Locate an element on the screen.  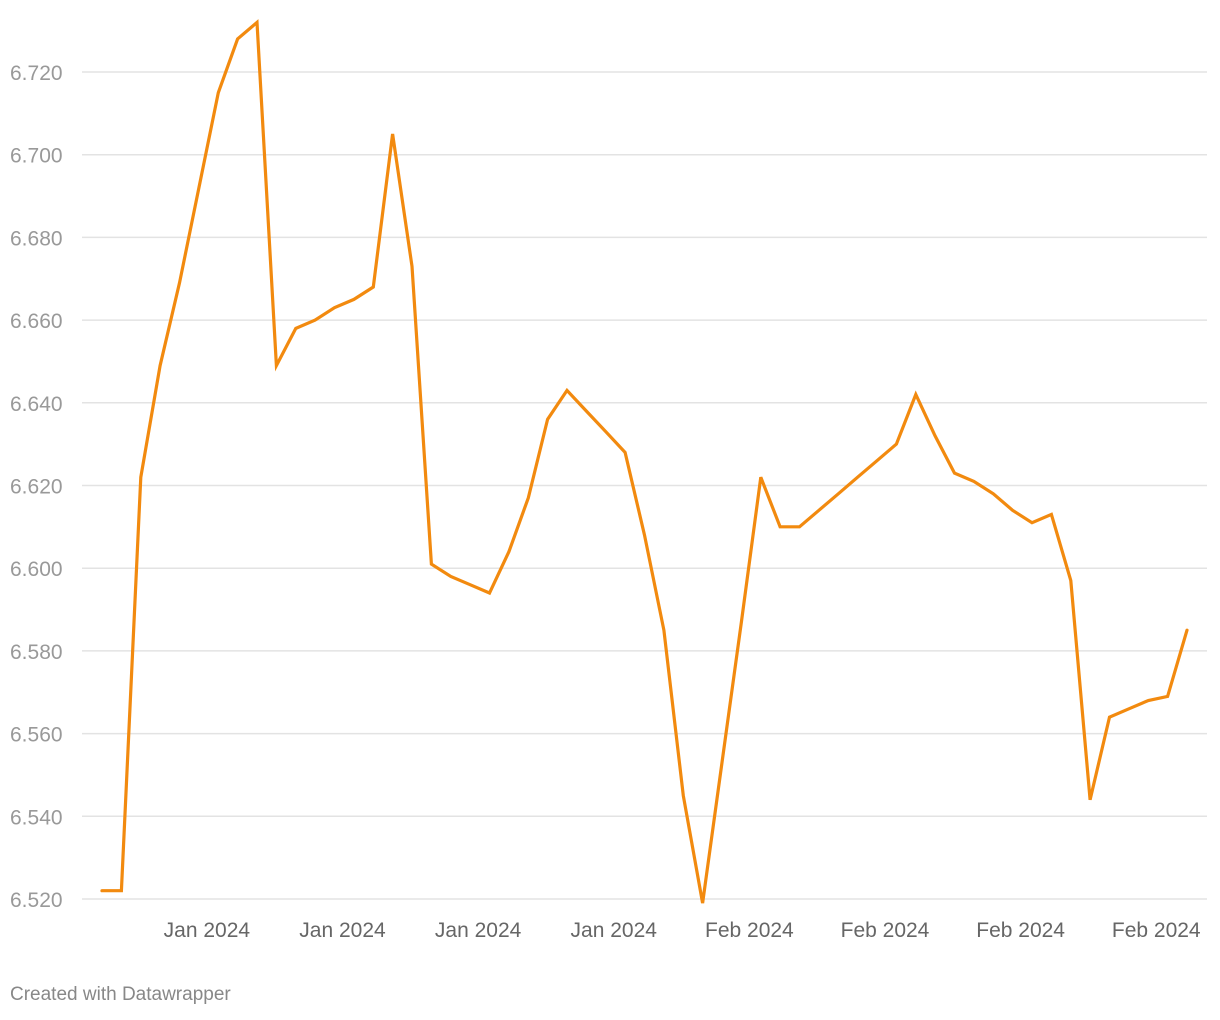
y-tick-label: 6.620 is located at coordinates (36, 487).